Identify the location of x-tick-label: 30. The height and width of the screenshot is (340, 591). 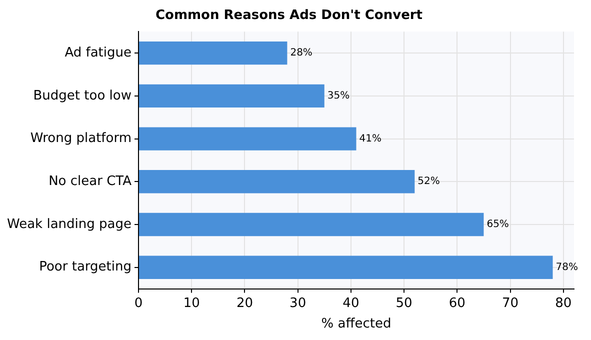
(298, 303).